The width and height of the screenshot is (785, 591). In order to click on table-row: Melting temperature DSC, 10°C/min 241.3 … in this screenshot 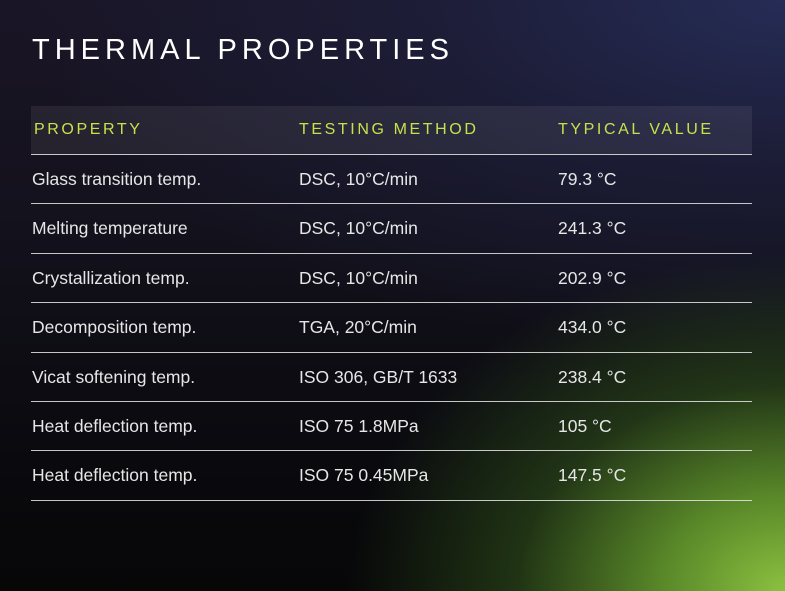, I will do `click(391, 229)`.